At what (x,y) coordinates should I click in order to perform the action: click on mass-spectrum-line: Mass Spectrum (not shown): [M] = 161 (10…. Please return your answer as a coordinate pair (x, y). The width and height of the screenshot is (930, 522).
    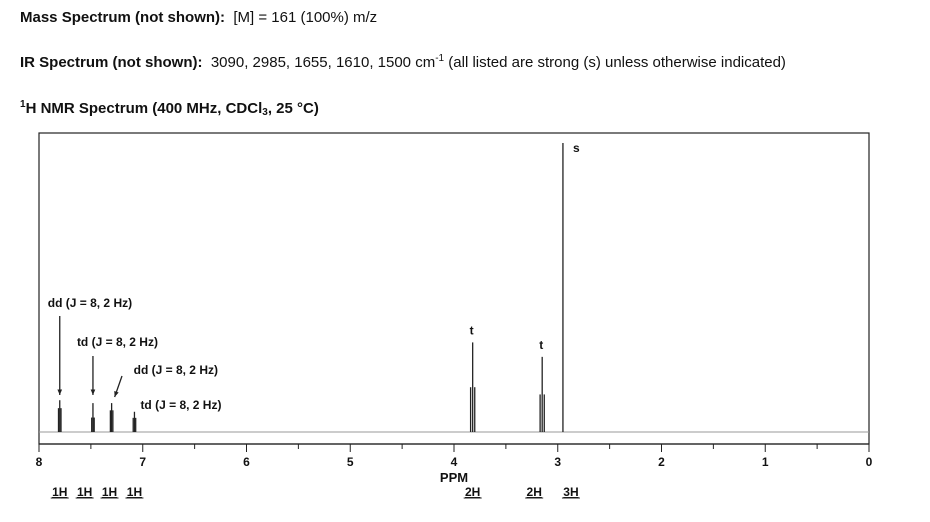
    Looking at the image, I should click on (198, 17).